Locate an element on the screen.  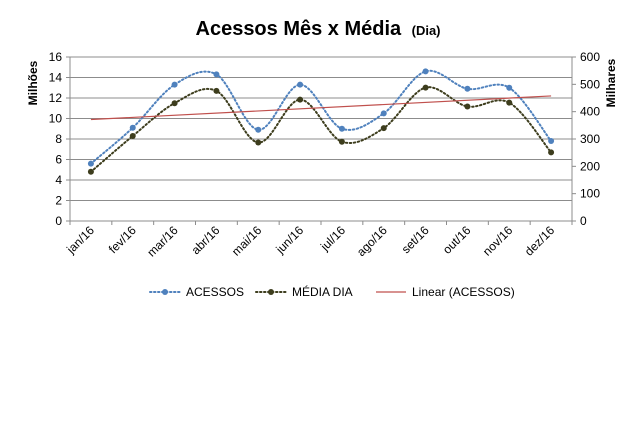
legend: ACESSOS MÉDIA DIA Linear (ACESSOS) is located at coordinates (332, 291).